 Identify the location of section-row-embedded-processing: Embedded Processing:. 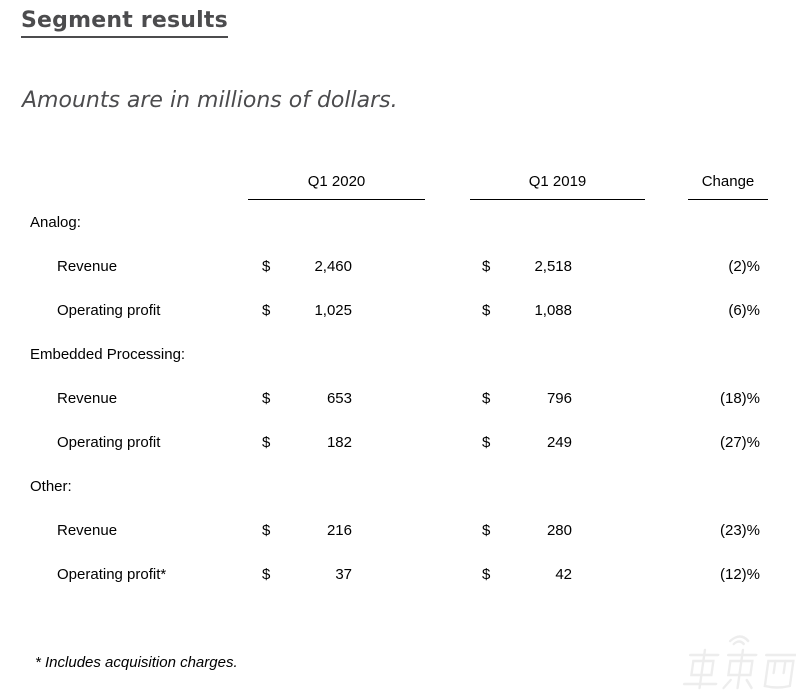
(399, 354).